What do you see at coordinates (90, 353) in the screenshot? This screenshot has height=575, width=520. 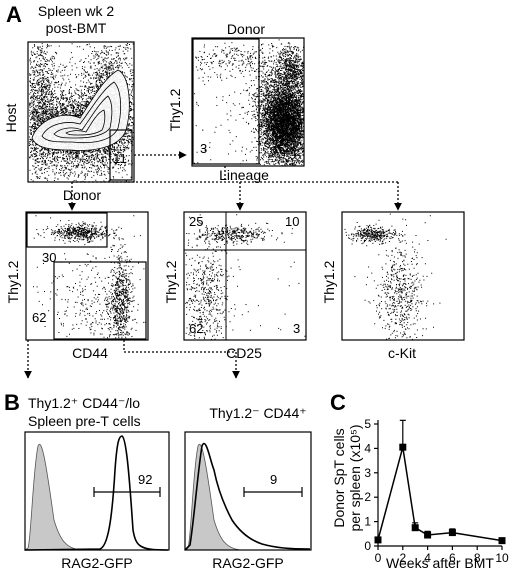 I see `plot3-xlabel: CD44` at bounding box center [90, 353].